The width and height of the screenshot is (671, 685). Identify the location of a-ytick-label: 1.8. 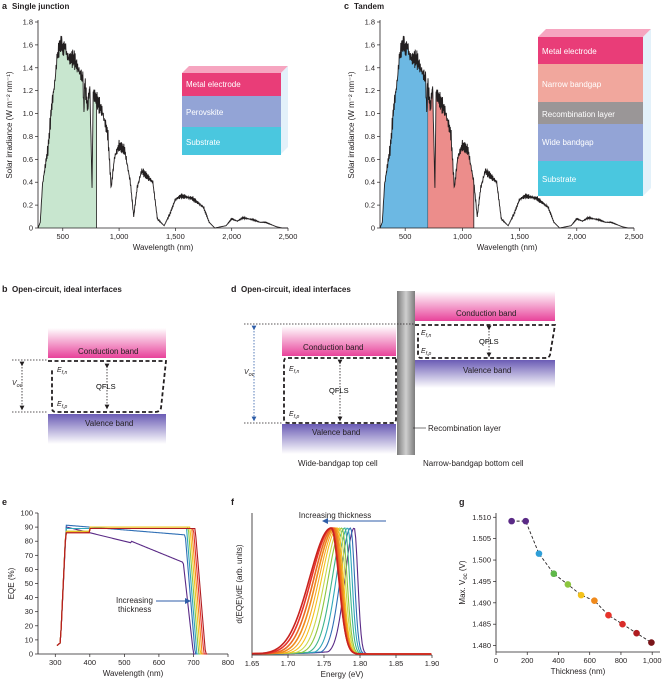
(28, 22).